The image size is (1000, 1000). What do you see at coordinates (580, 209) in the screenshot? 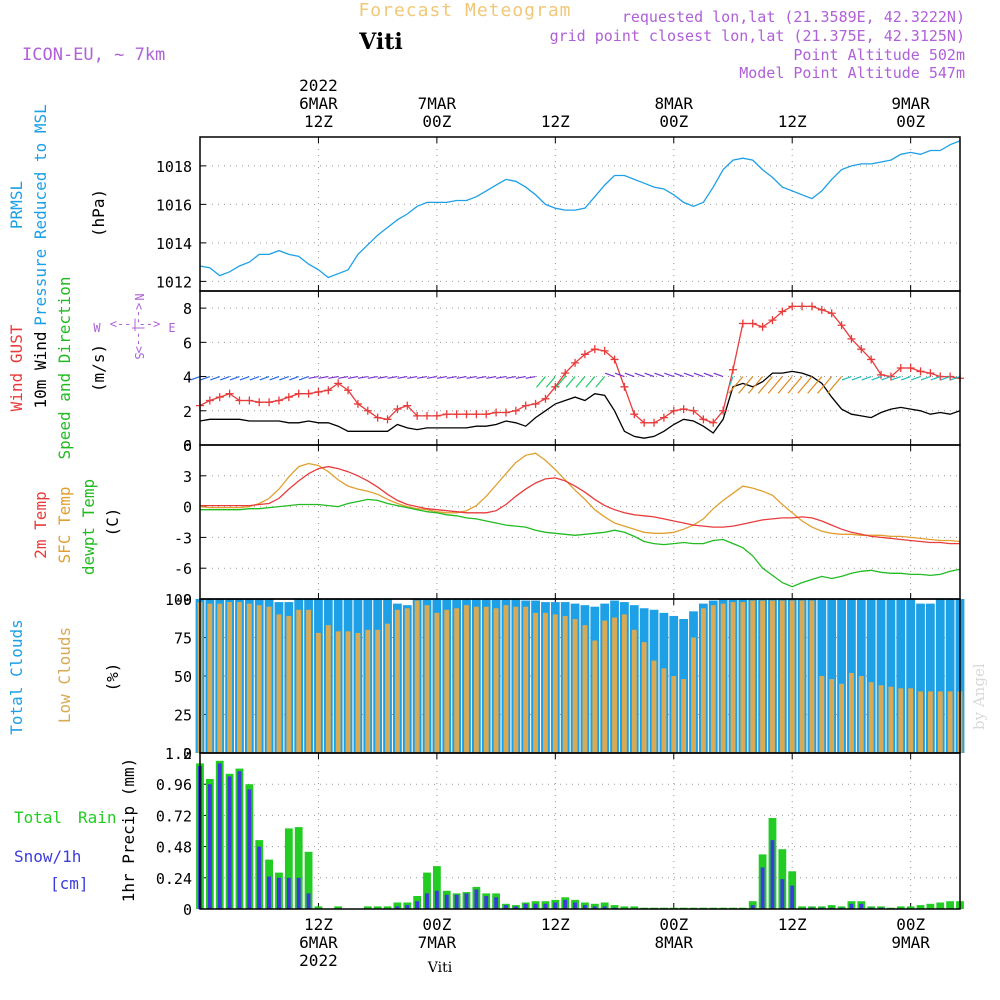
I see `pressure-line` at bounding box center [580, 209].